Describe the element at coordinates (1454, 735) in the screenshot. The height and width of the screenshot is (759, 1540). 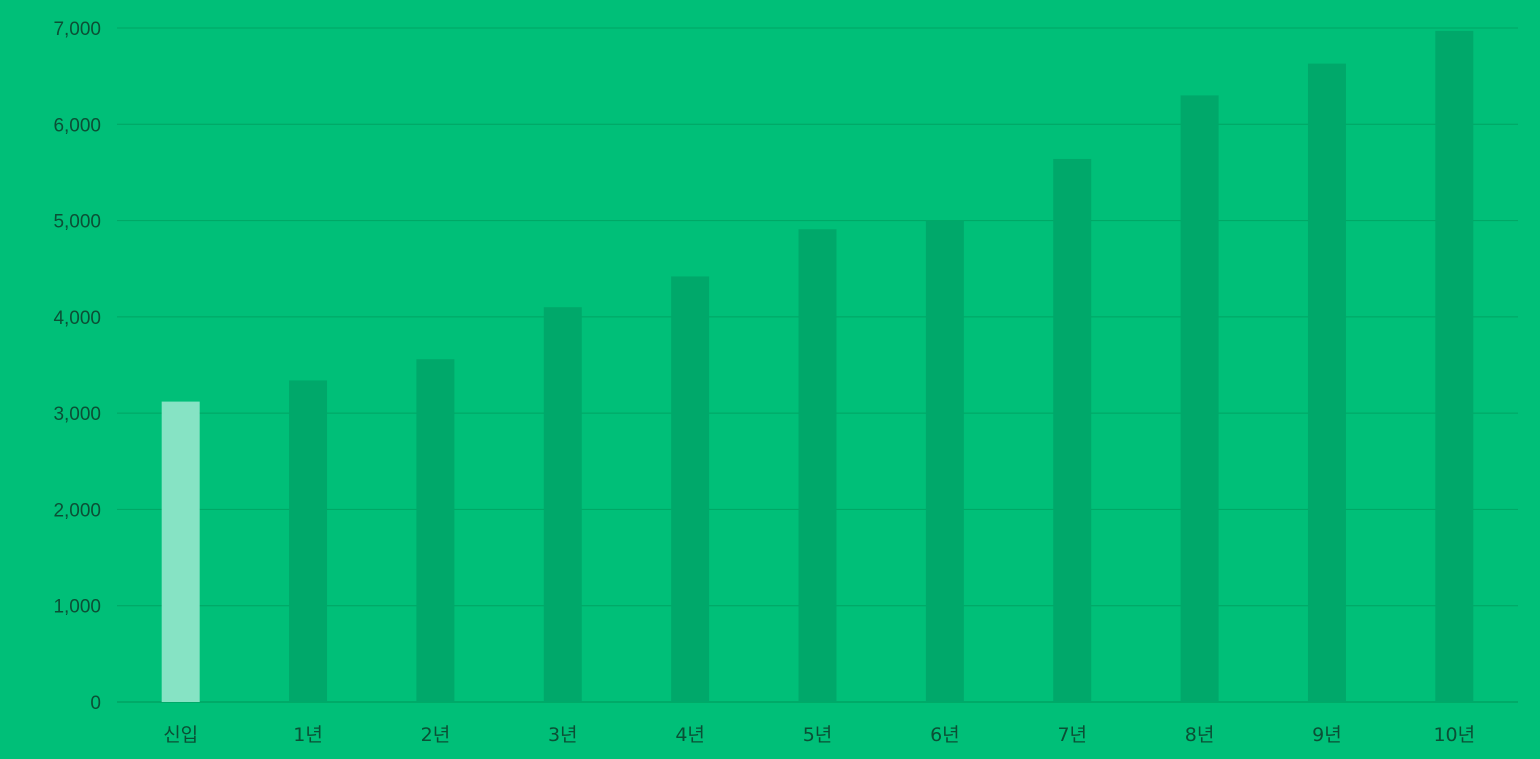
I see `x-tick-label: 10년` at that location.